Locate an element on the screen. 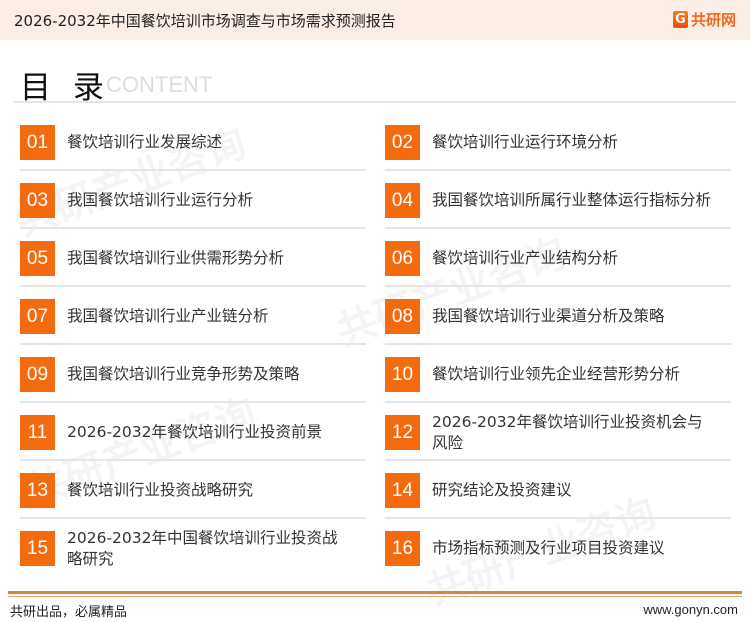 The height and width of the screenshot is (622, 750). toc-number: 08 is located at coordinates (402, 316).